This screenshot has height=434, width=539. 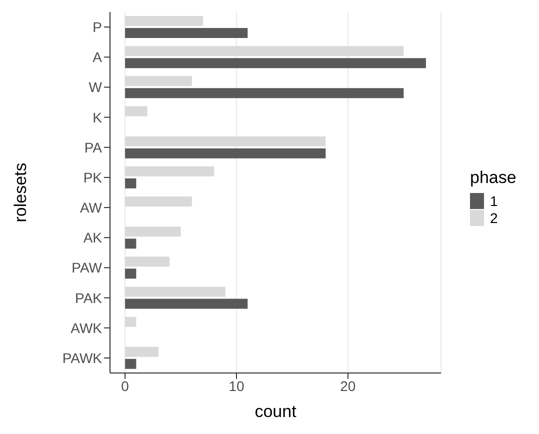 I want to click on y-tick-label: K, so click(x=97, y=117).